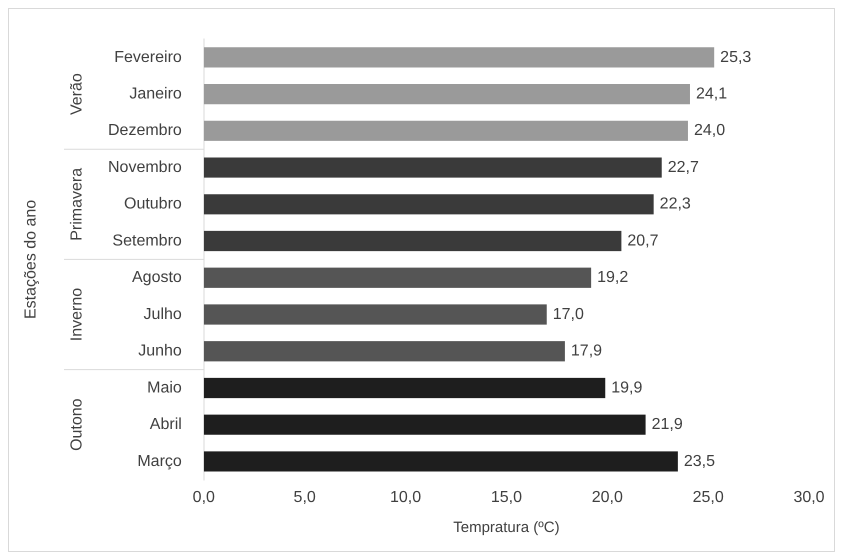 The height and width of the screenshot is (560, 843). What do you see at coordinates (568, 314) in the screenshot?
I see `data-label: 17,0` at bounding box center [568, 314].